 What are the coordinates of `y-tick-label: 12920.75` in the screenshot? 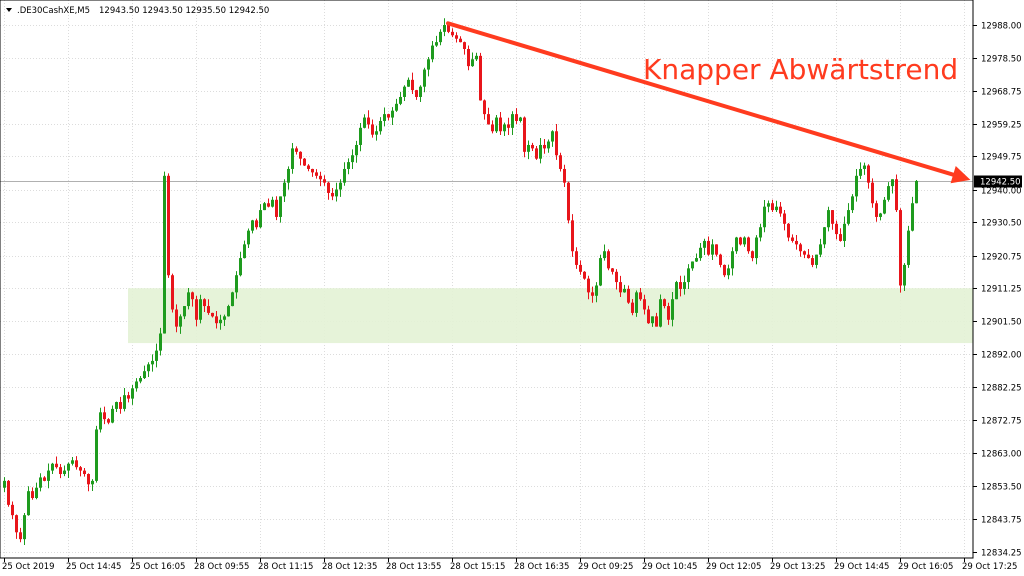 It's located at (1001, 258).